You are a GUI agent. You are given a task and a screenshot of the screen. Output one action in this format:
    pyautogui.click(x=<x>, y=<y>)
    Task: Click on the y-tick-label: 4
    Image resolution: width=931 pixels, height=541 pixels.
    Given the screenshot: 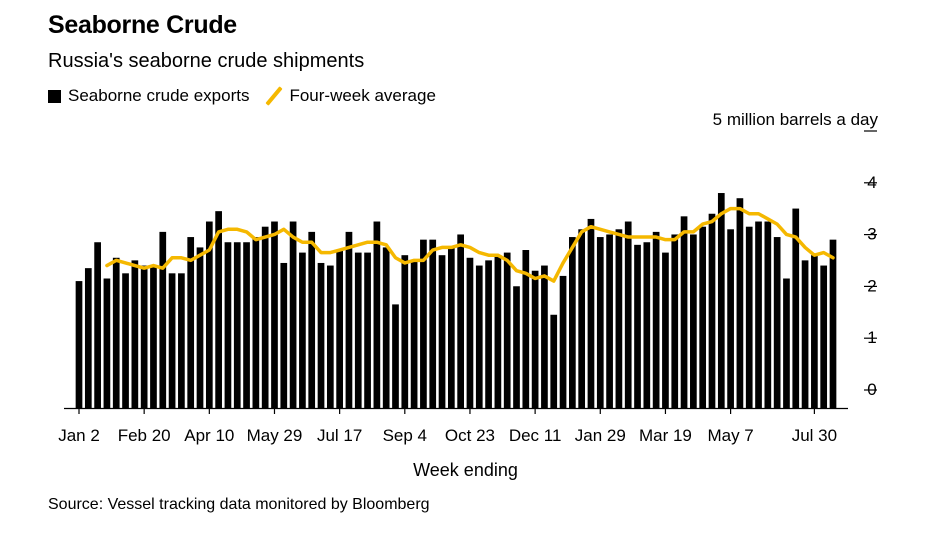 What is the action you would take?
    pyautogui.click(x=871, y=182)
    